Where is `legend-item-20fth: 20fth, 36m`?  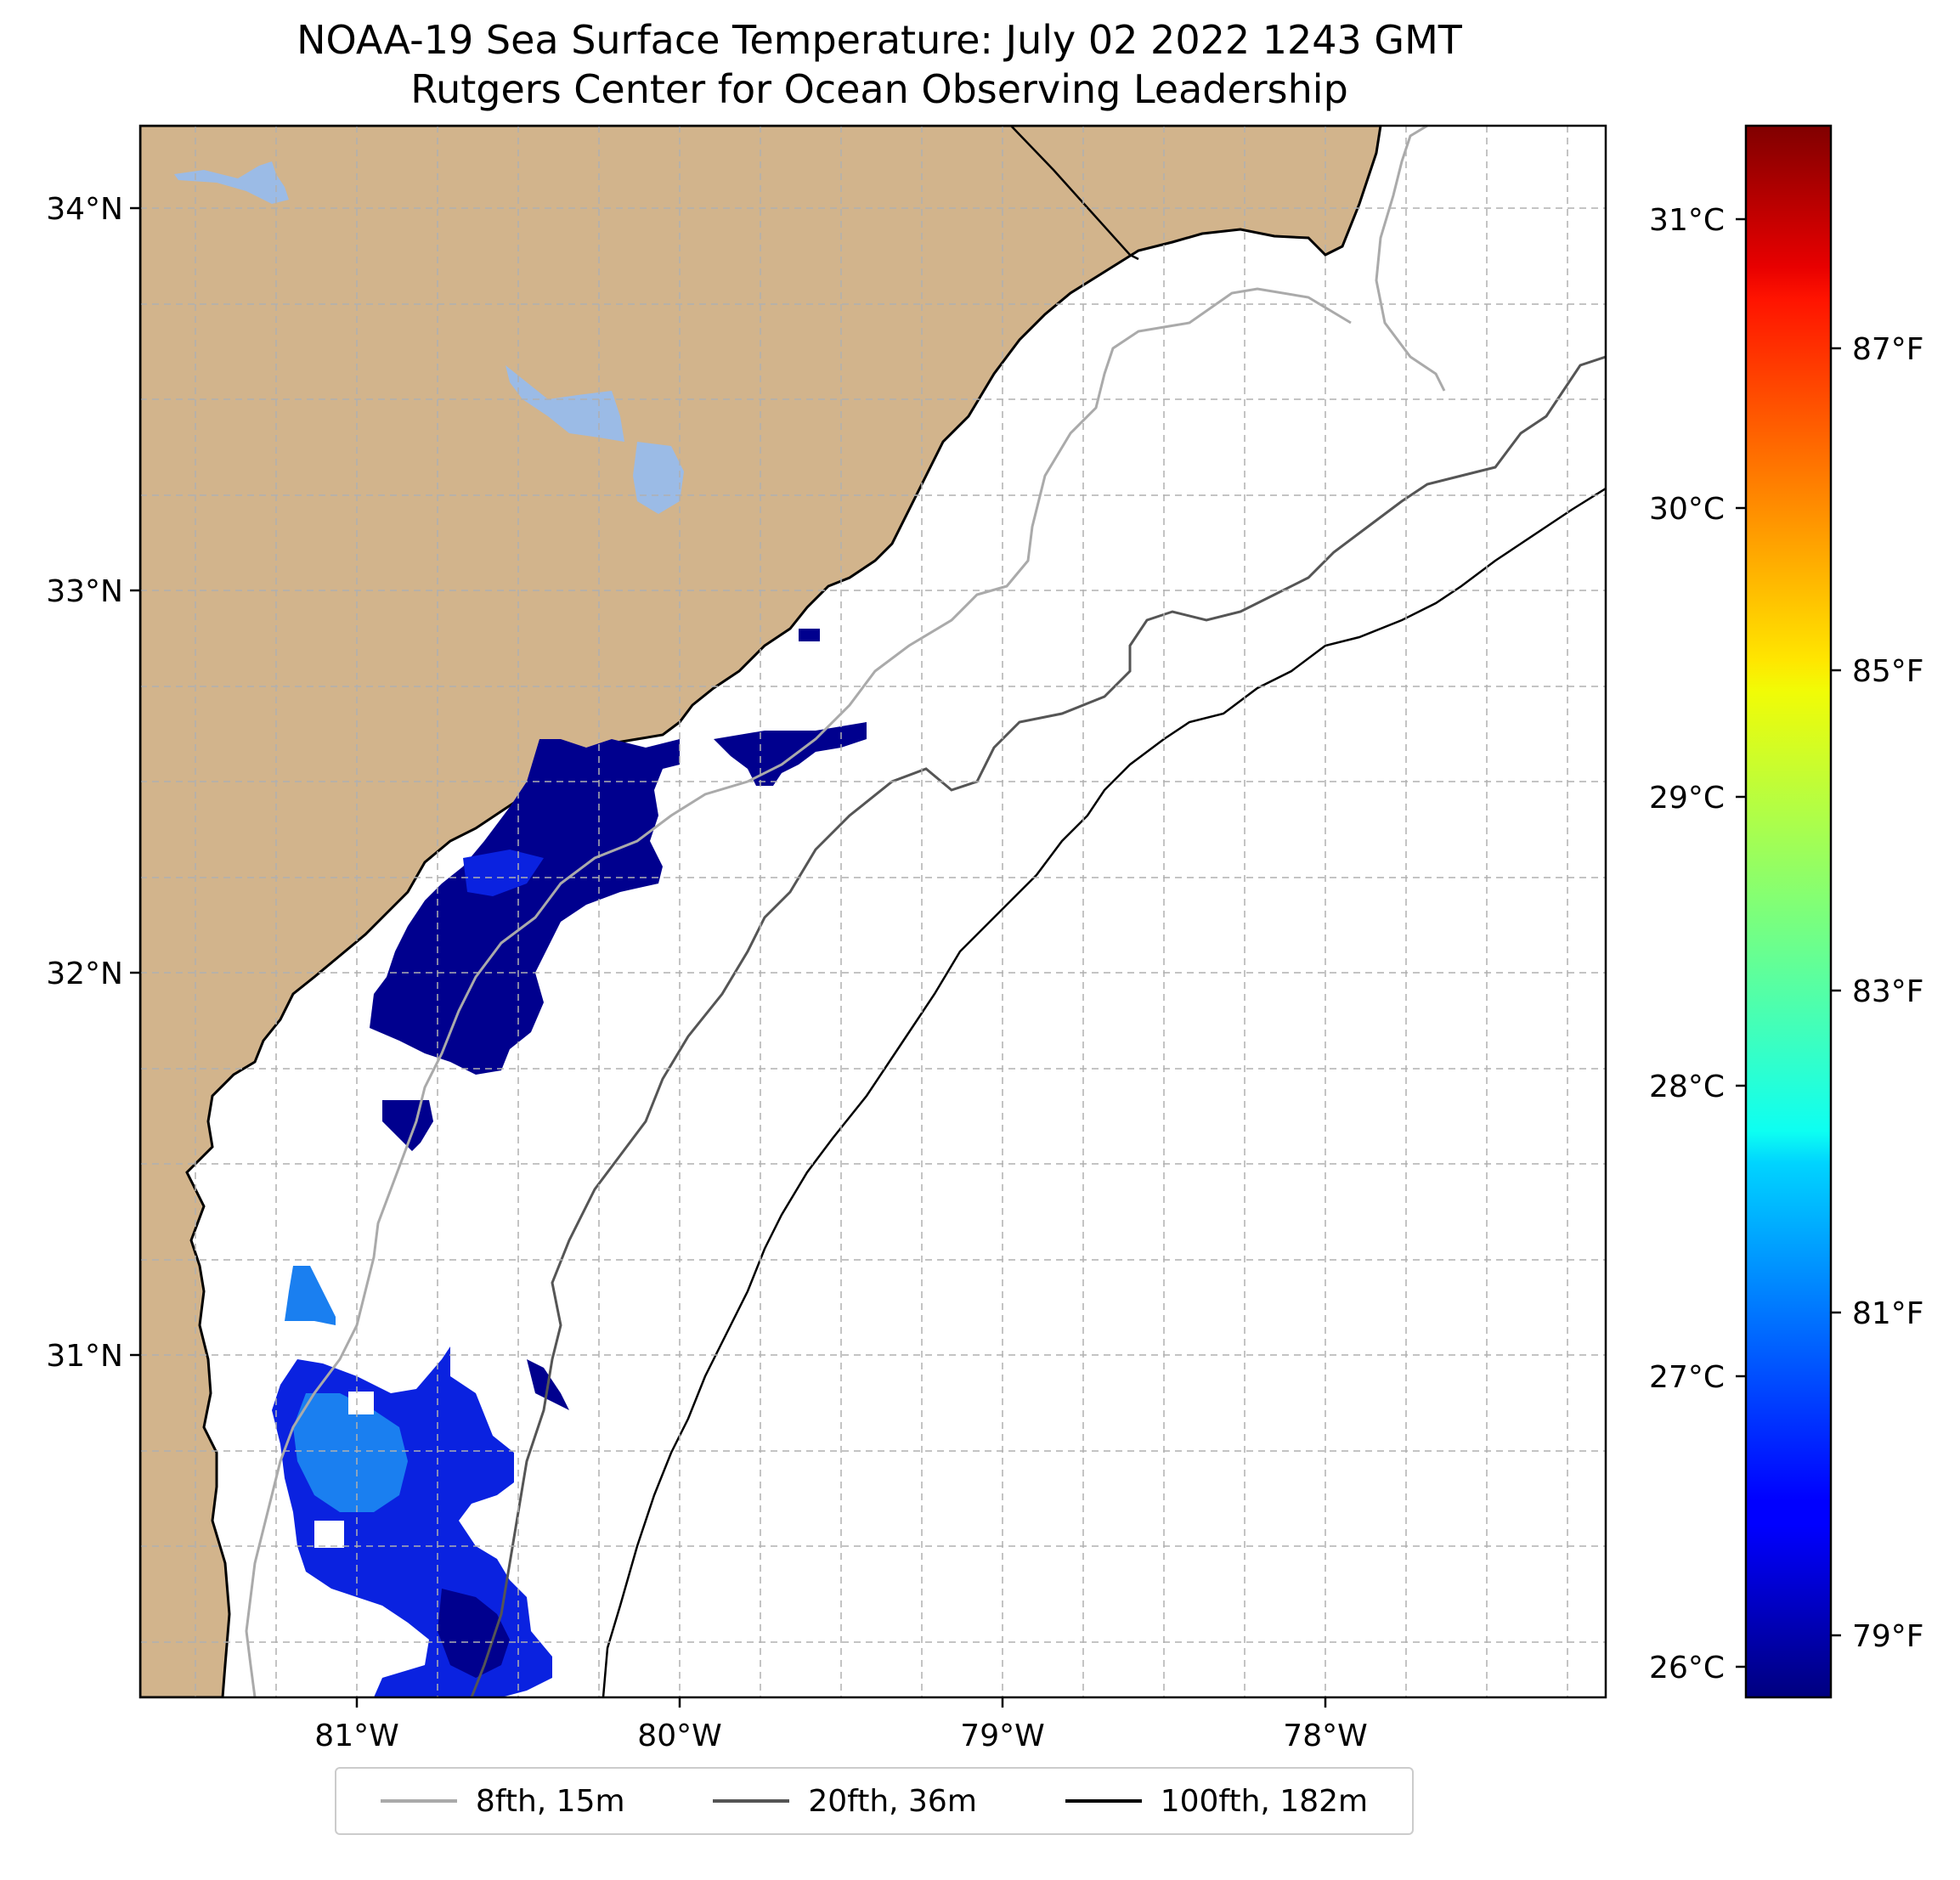 legend-item-20fth: 20fth, 36m is located at coordinates (845, 1802).